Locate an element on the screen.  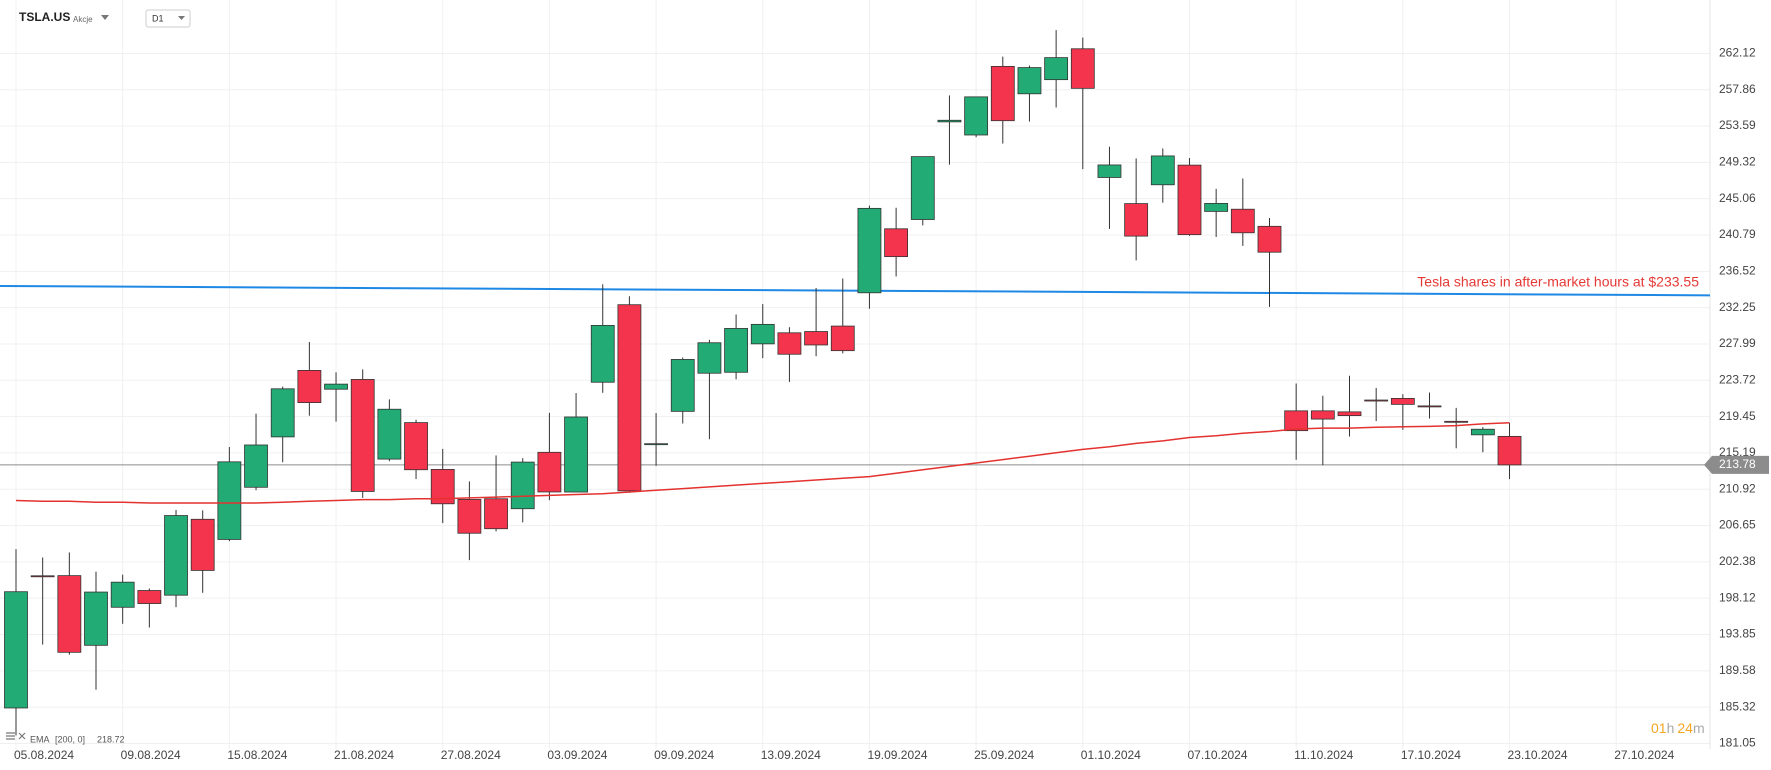
x-tick-label: 01.10.2024 is located at coordinates (1111, 755).